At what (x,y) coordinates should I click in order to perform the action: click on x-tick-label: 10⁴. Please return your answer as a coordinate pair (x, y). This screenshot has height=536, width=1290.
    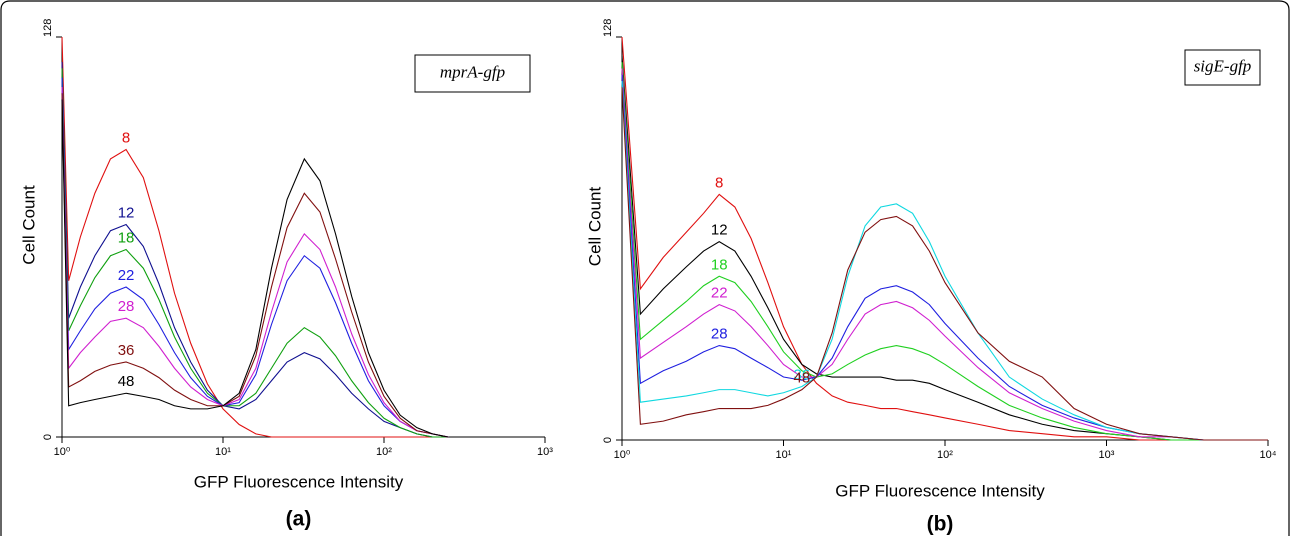
    Looking at the image, I should click on (1268, 455).